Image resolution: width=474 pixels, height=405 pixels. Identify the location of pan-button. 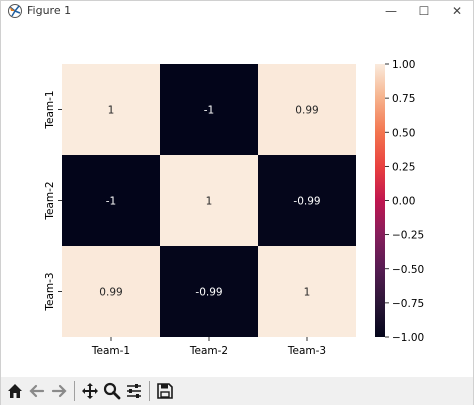
(90, 391).